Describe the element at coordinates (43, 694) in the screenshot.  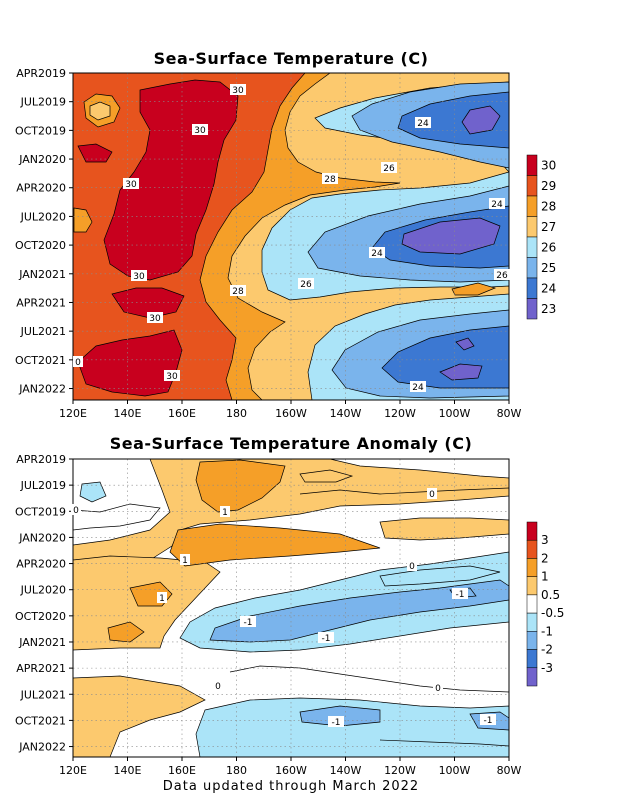
I see `y-tick-label: JUL2021` at that location.